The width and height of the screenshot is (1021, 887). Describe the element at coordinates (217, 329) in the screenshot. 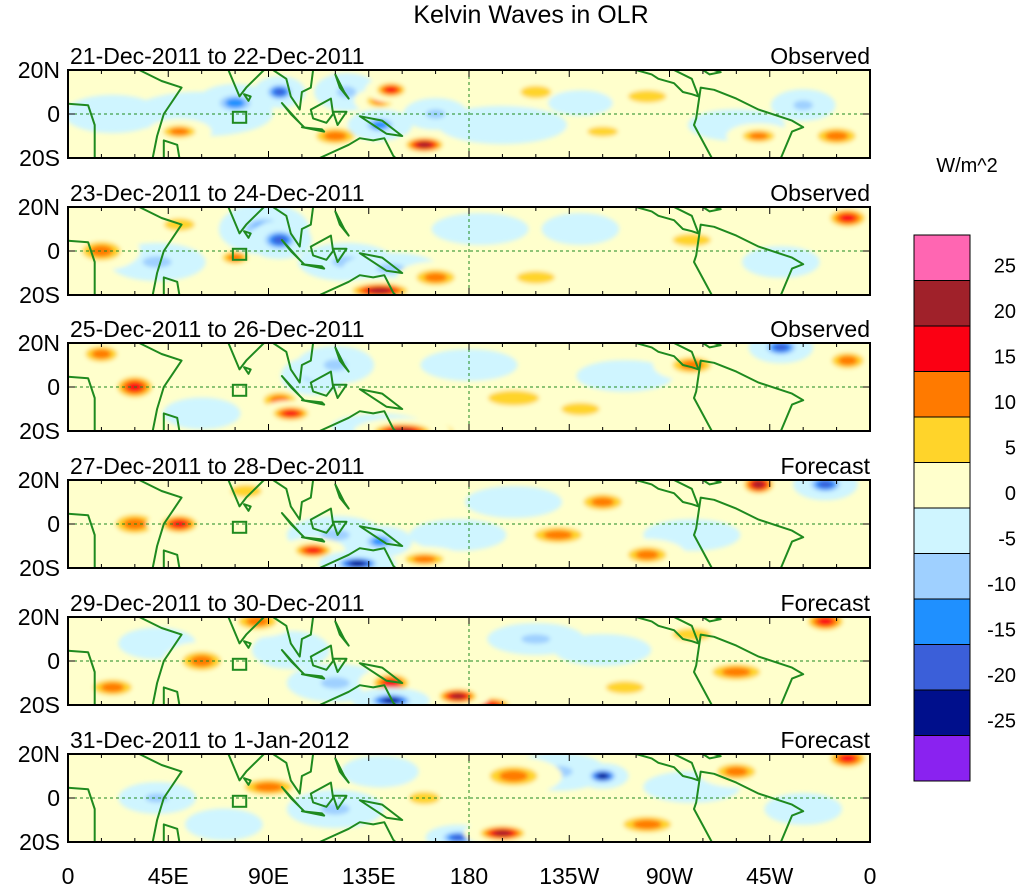

I see `panel-date-range: 25-Dec-2011 to 26-Dec-2011` at that location.